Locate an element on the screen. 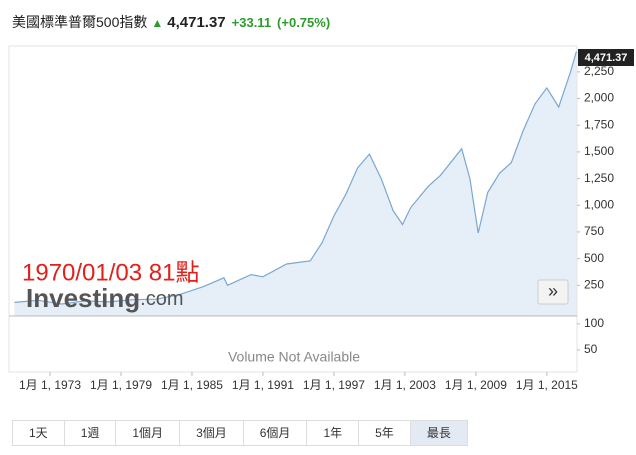  scroll-button-icon: » is located at coordinates (553, 291).